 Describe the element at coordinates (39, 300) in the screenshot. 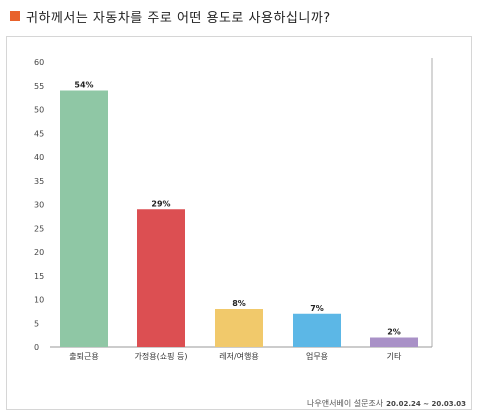

I see `y-tick-label: 10` at that location.